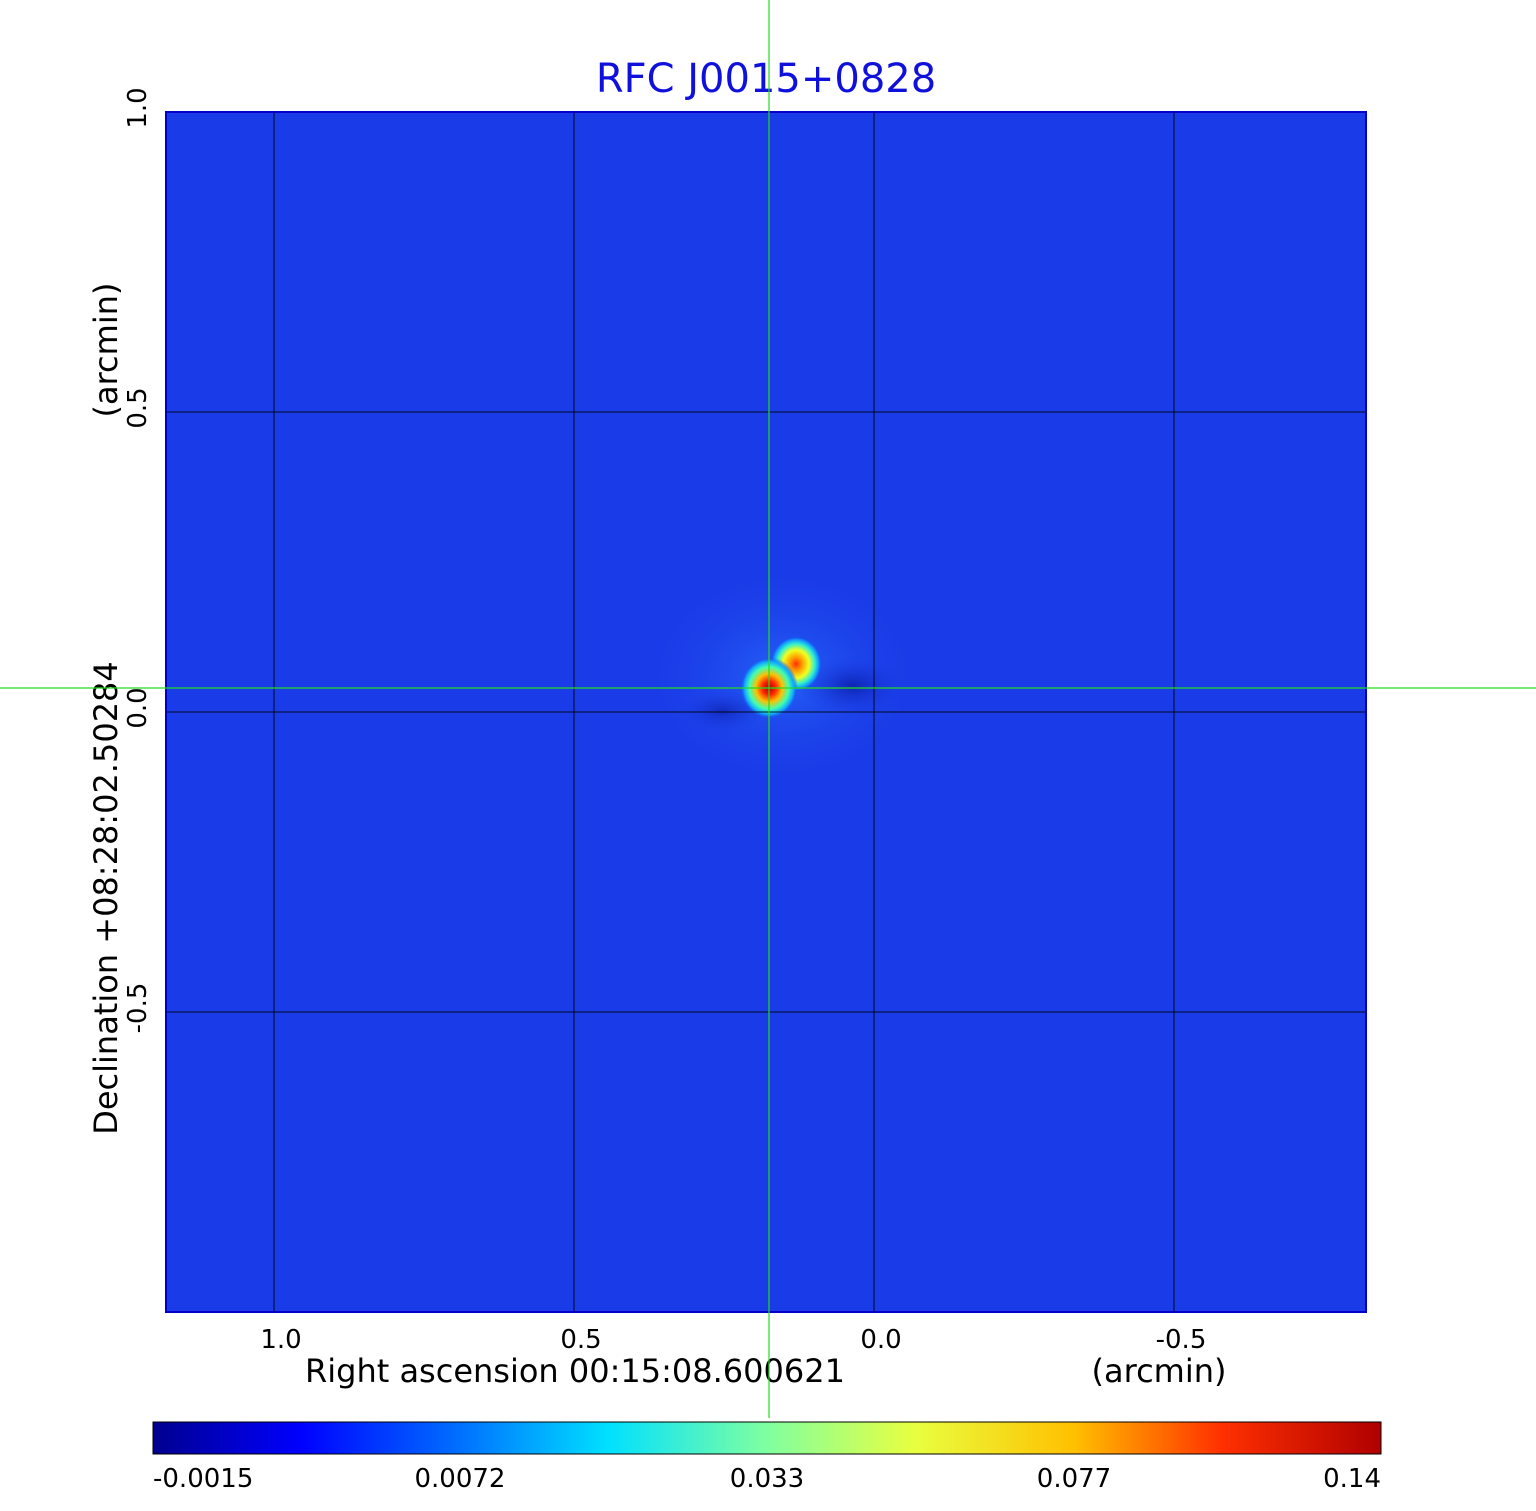  I want to click on y-tick-label: 1.0, so click(138, 107).